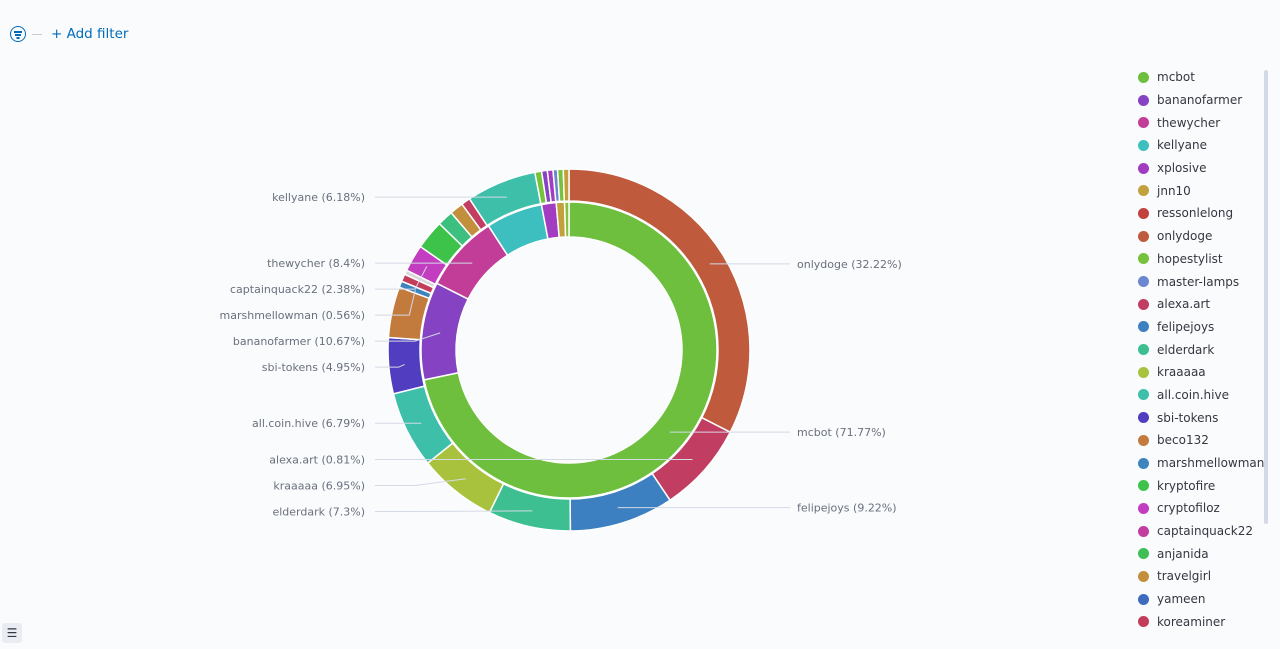  I want to click on slice-label-captainquack22: captainquack22 (2.38%), so click(297, 289).